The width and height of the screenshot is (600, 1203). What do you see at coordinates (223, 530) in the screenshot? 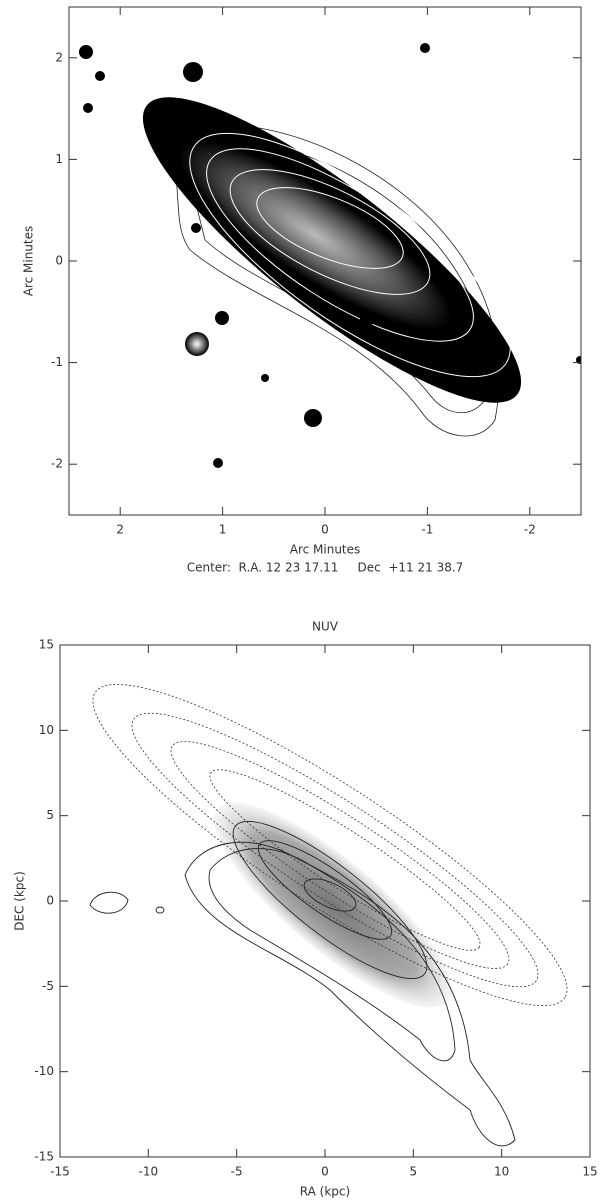
I see `x-tick-label: 1` at bounding box center [223, 530].